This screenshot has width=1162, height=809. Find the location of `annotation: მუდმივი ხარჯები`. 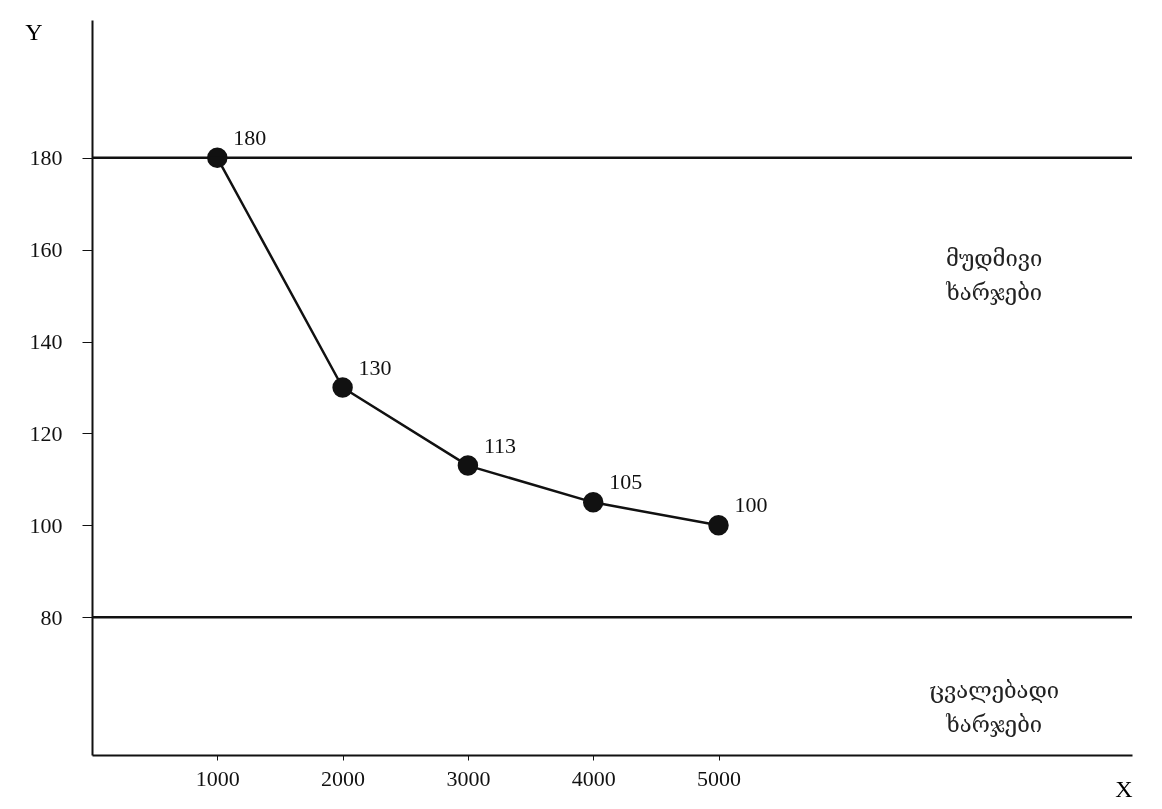

annotation: მუდმივი ხარჯები is located at coordinates (994, 275).